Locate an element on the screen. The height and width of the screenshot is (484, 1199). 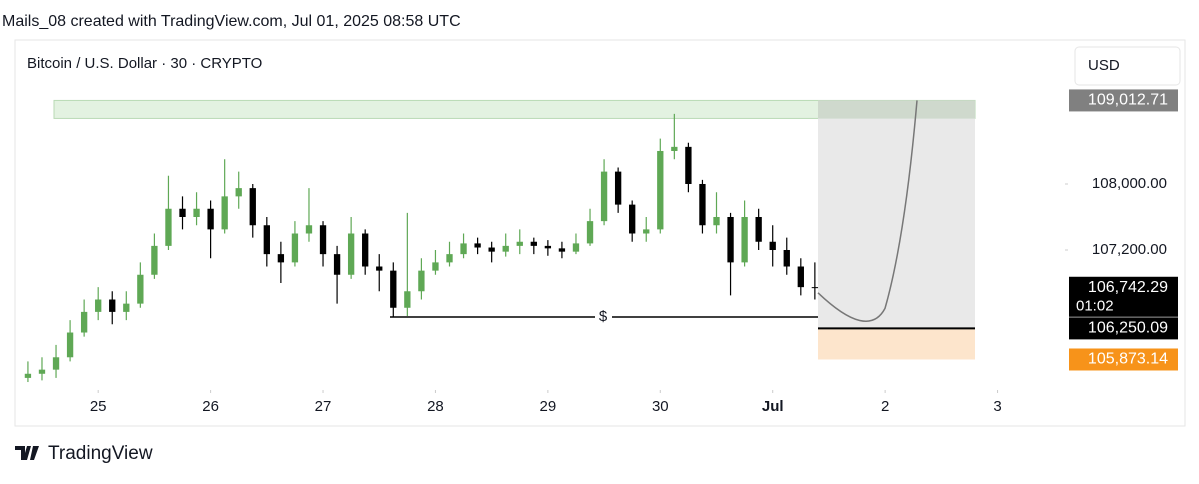
currency: USD is located at coordinates (1104, 65).